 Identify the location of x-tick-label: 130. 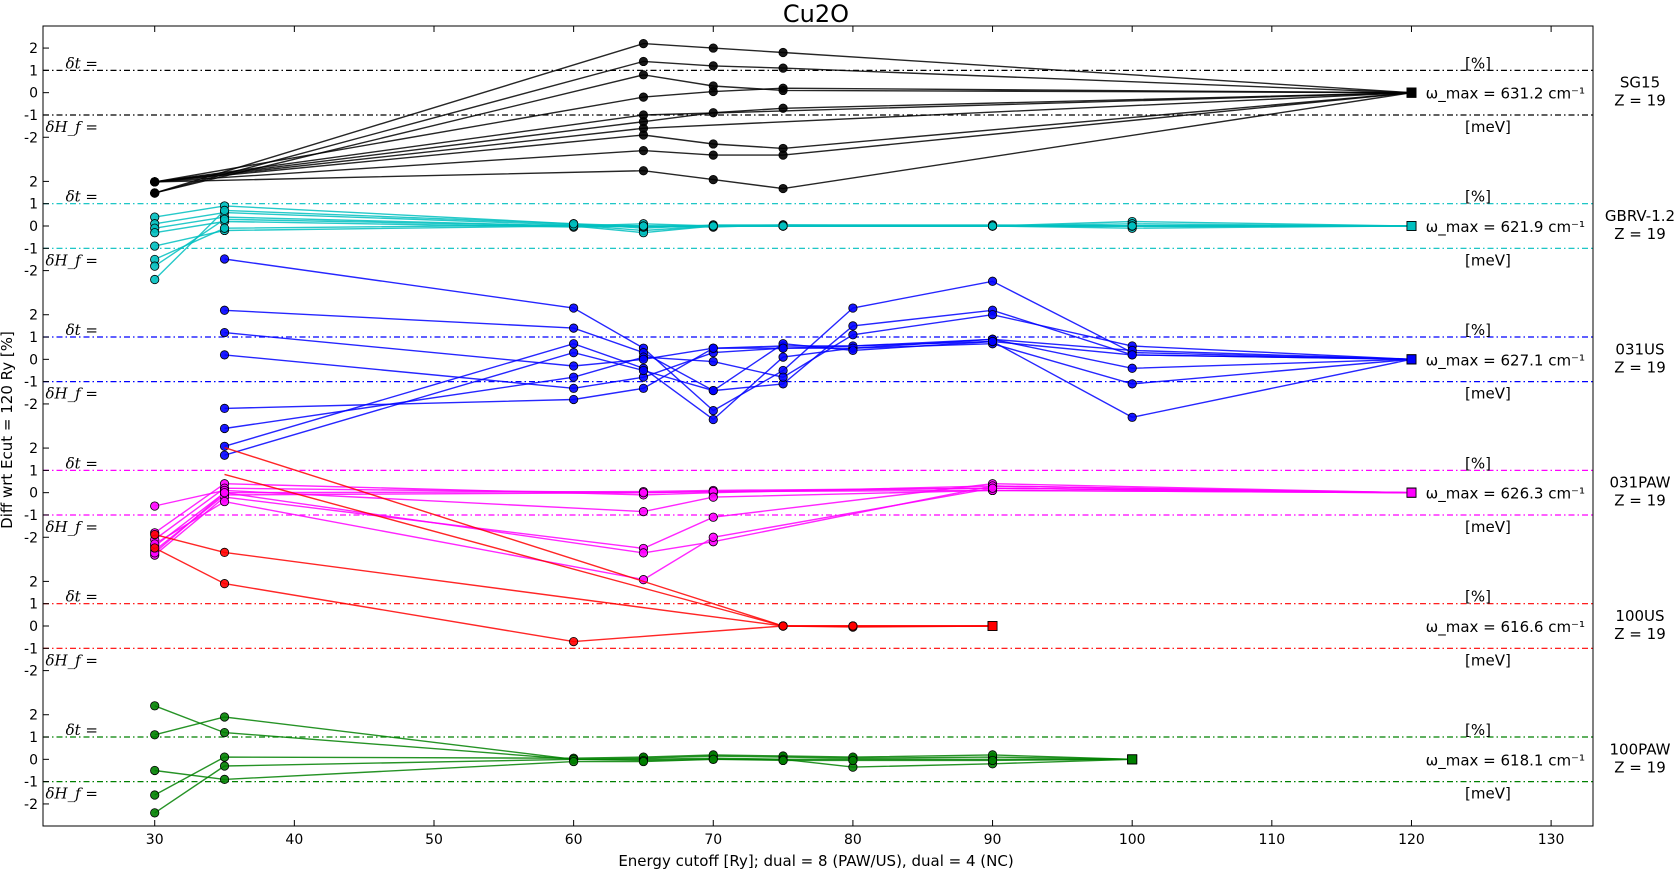
(1551, 840).